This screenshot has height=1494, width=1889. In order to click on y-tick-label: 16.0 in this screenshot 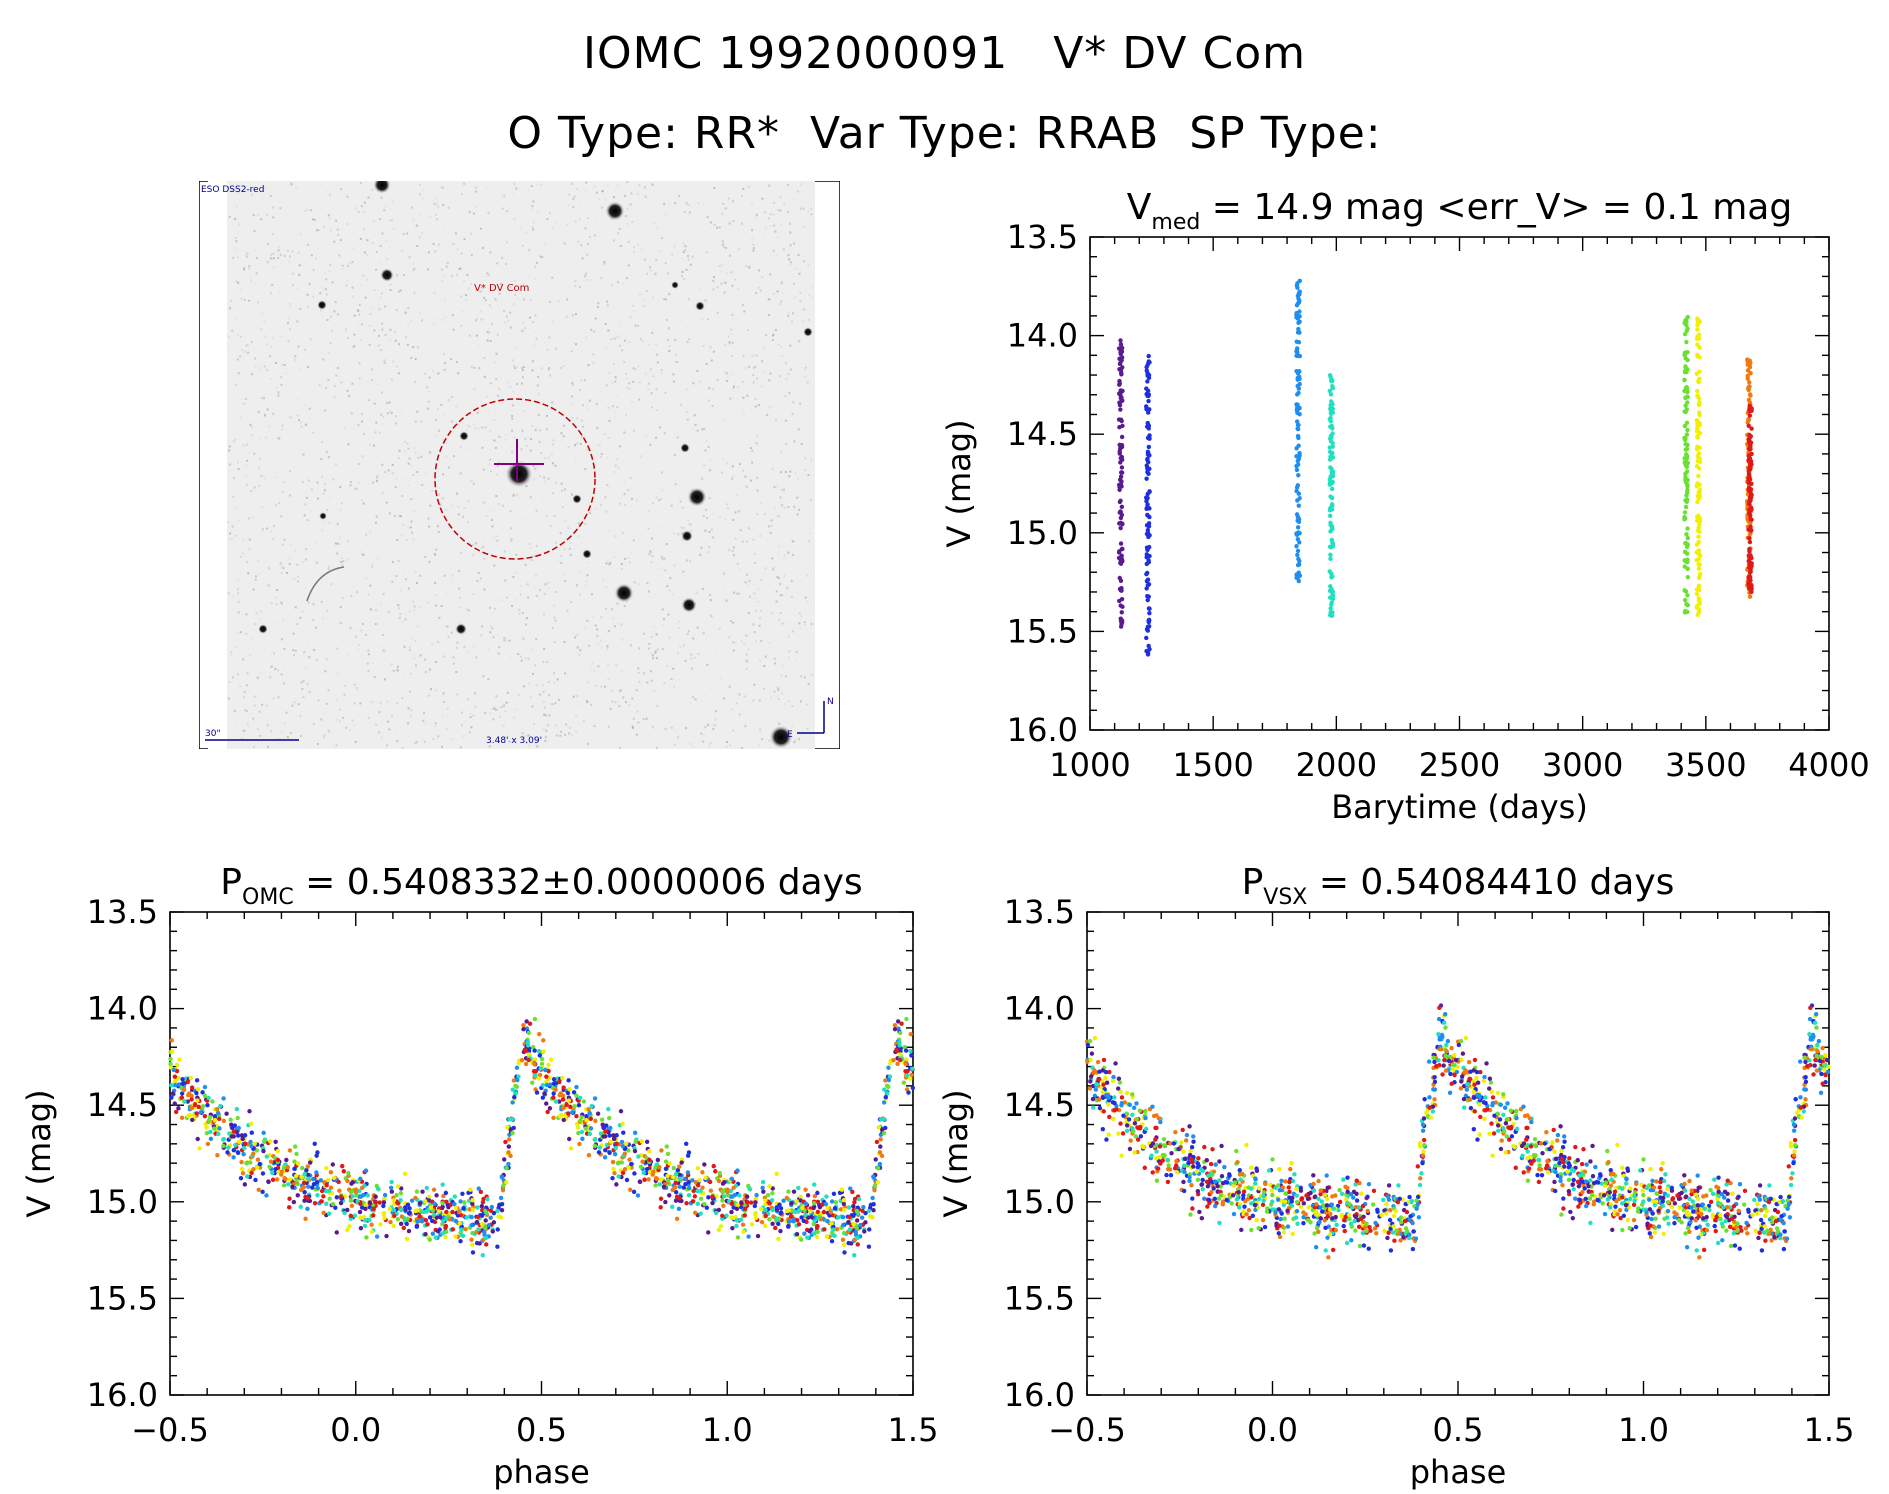, I will do `click(1042, 730)`.